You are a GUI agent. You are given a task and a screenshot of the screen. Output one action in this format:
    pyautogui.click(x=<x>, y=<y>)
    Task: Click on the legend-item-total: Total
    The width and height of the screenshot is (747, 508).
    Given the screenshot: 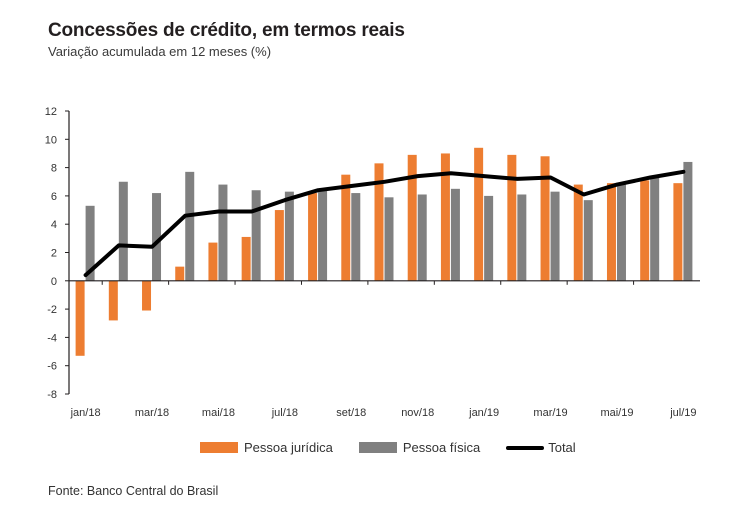 What is the action you would take?
    pyautogui.click(x=541, y=447)
    